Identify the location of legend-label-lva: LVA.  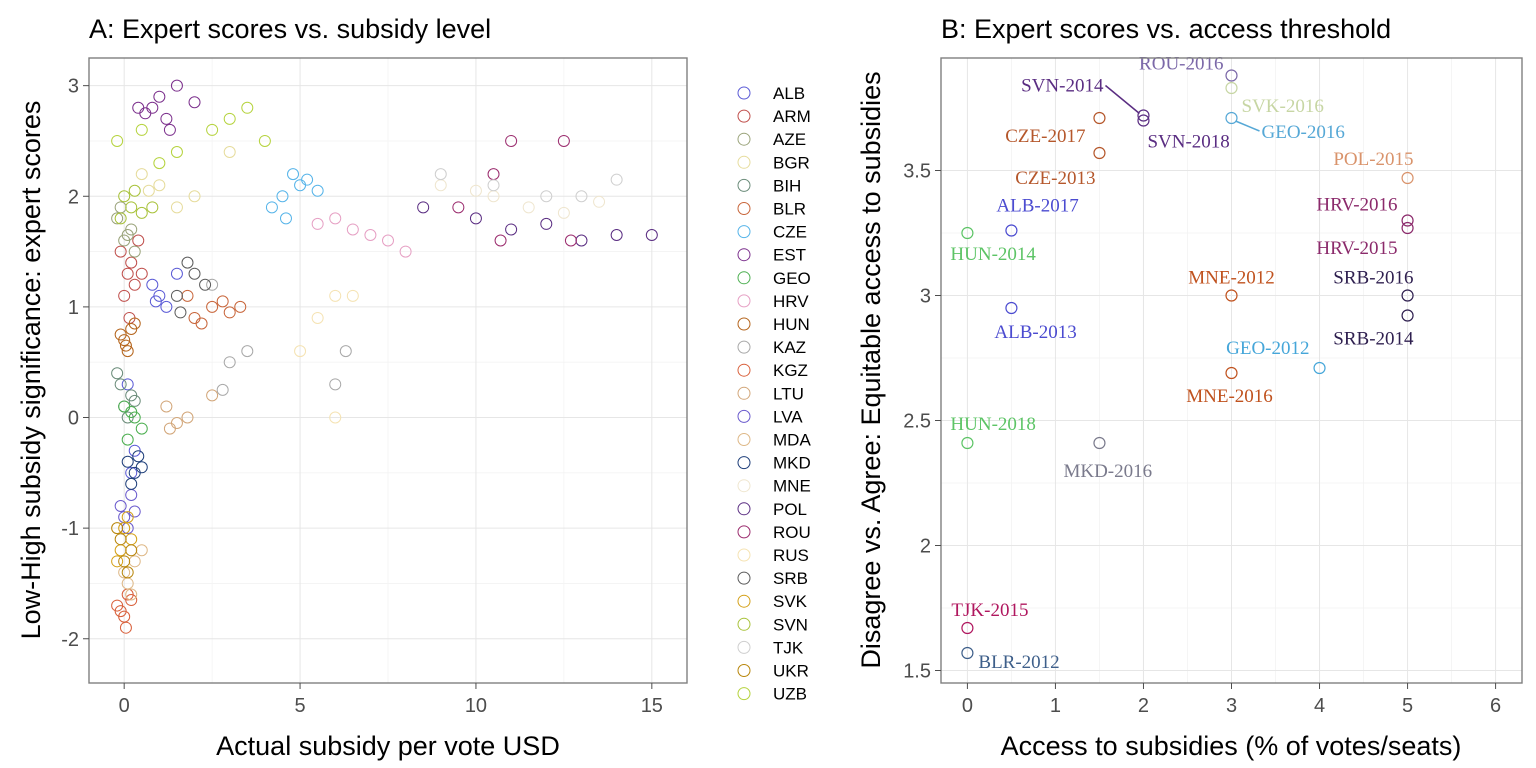
(788, 416).